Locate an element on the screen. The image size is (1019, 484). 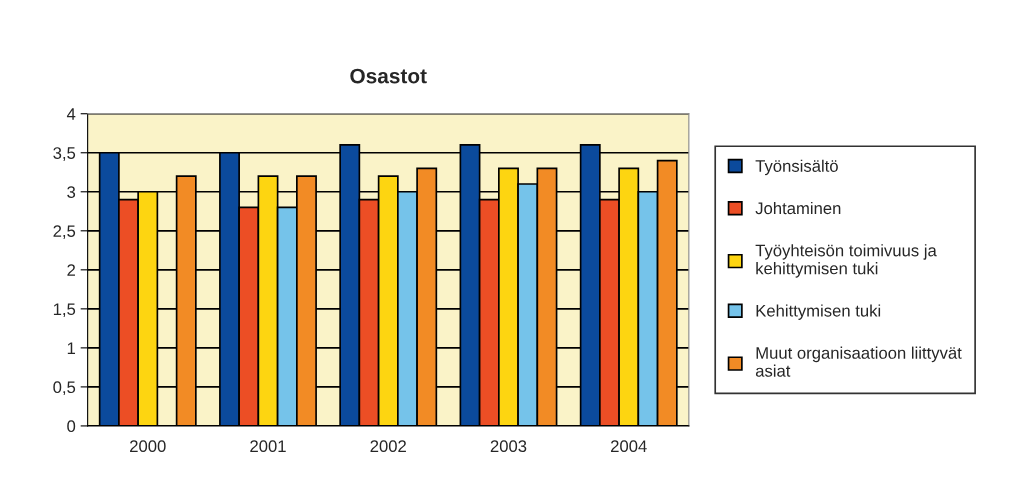
legend-label: Työnsisältö is located at coordinates (796, 167).